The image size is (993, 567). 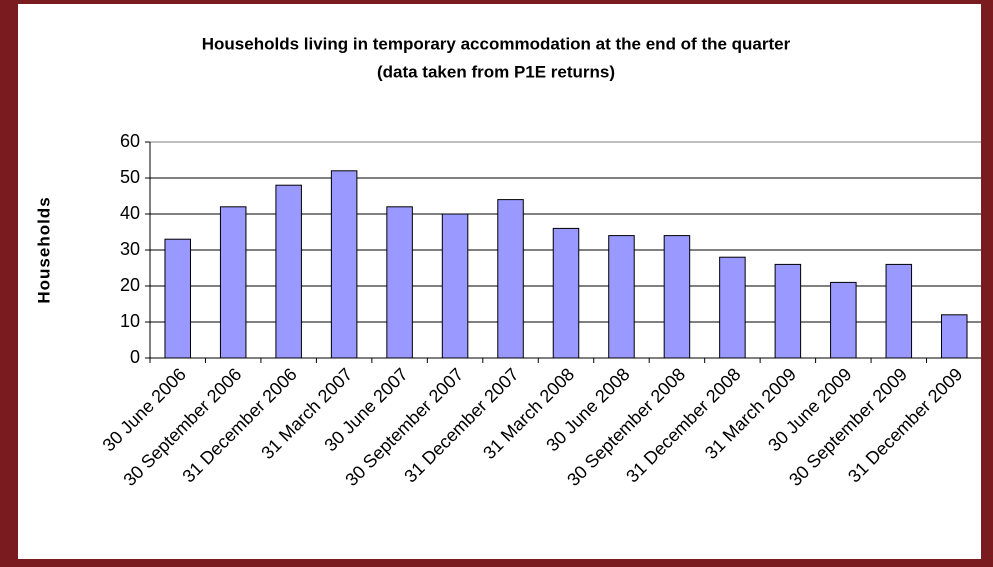 What do you see at coordinates (135, 357) in the screenshot?
I see `y-tick-label: 0` at bounding box center [135, 357].